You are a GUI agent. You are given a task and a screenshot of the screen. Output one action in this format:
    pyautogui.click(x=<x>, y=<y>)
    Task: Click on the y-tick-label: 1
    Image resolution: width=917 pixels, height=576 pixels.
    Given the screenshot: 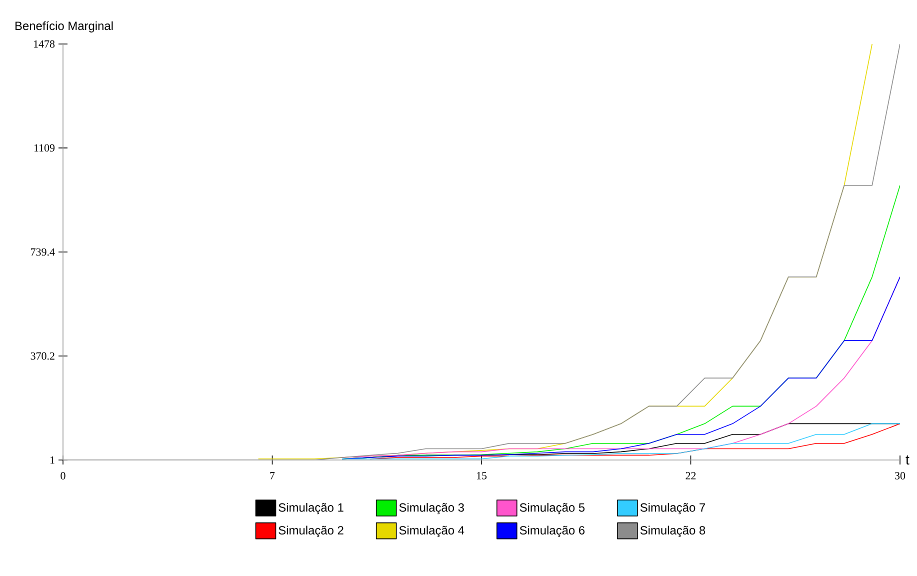 What is the action you would take?
    pyautogui.click(x=52, y=460)
    